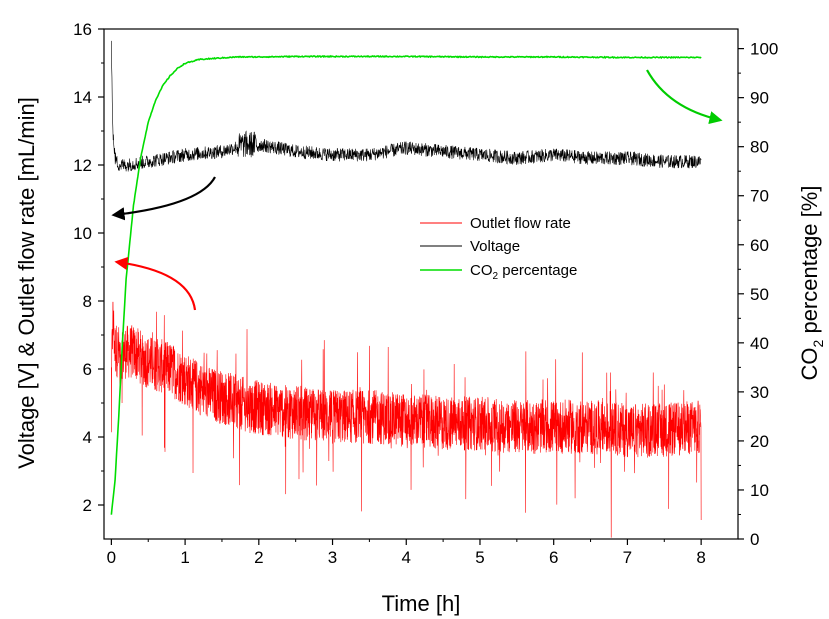  I want to click on voltage-axis-arrow, so click(163, 198).